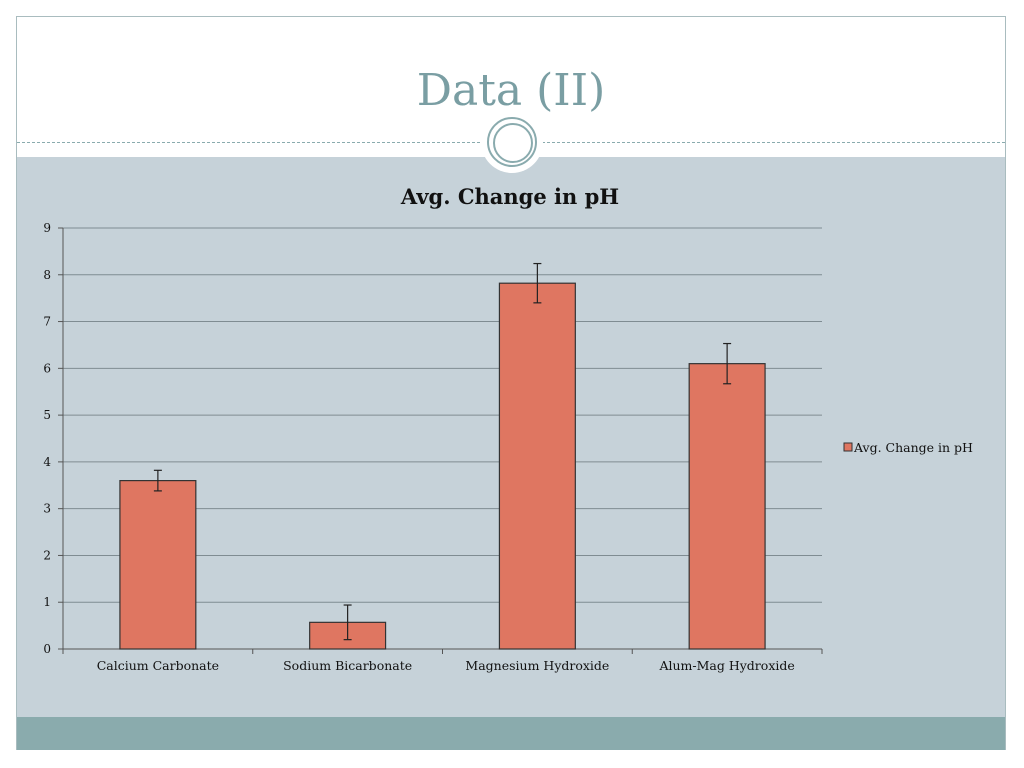  What do you see at coordinates (47, 509) in the screenshot?
I see `y-tick-label: 3` at bounding box center [47, 509].